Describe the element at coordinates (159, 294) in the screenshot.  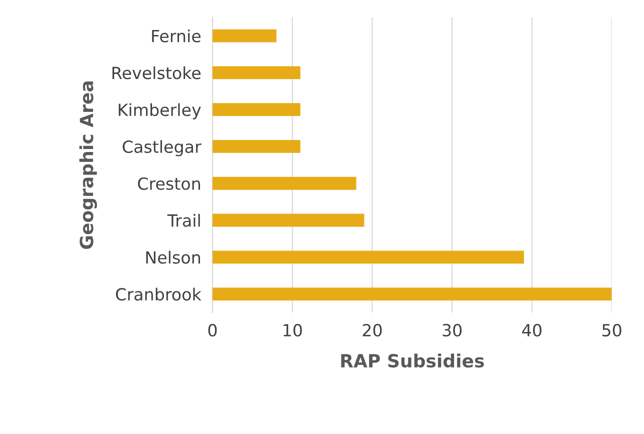
I see `y-tick-label: Cranbrook` at that location.